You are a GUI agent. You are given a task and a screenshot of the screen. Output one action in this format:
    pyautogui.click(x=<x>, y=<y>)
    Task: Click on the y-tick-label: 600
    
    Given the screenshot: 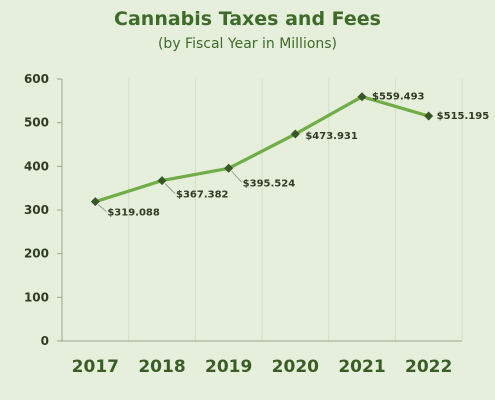 What is the action you would take?
    pyautogui.click(x=36, y=79)
    